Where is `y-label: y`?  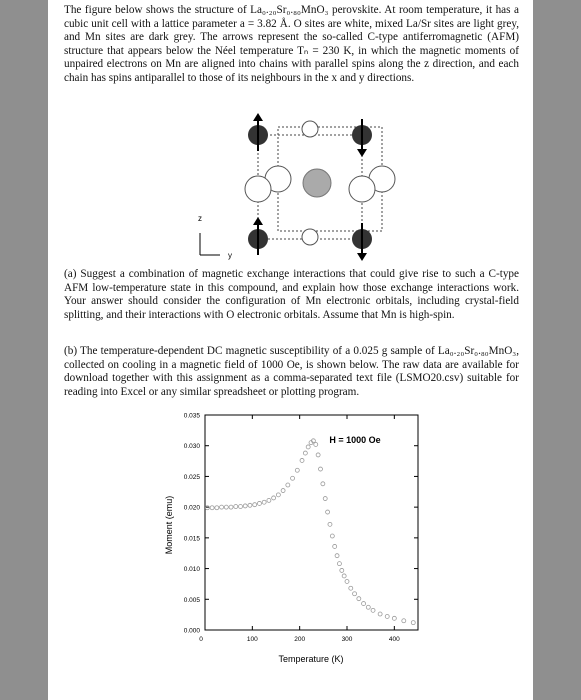 y-label: y is located at coordinates (230, 255).